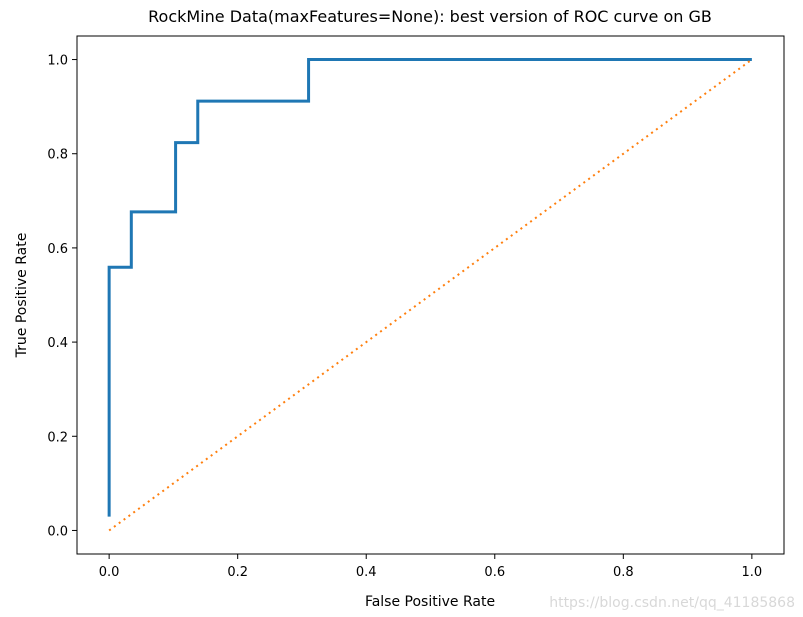 This screenshot has width=803, height=617. What do you see at coordinates (57, 437) in the screenshot?
I see `y-tick-label: 0.2` at bounding box center [57, 437].